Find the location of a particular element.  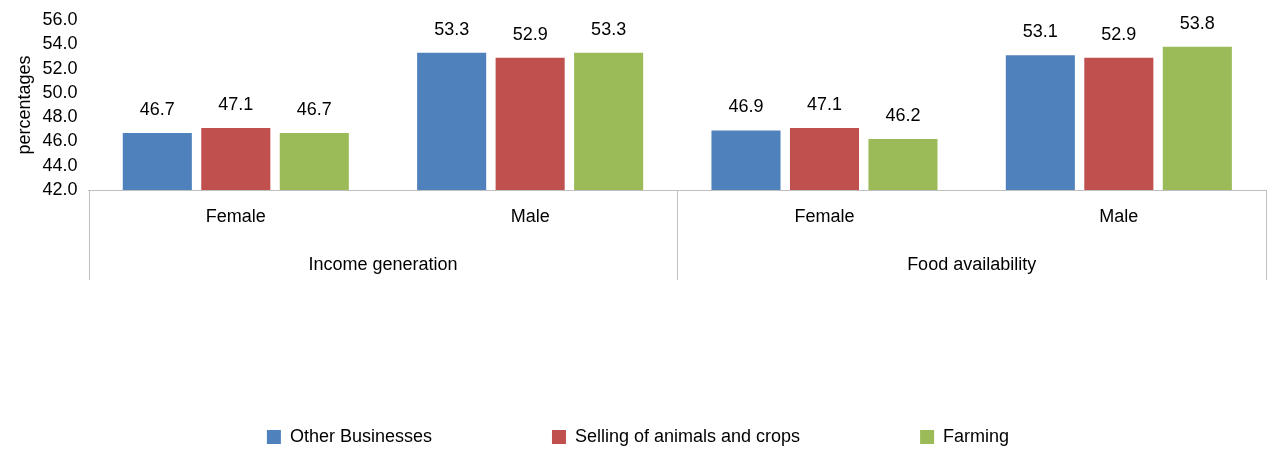

y-tick-label: 54.0 is located at coordinates (60, 43).